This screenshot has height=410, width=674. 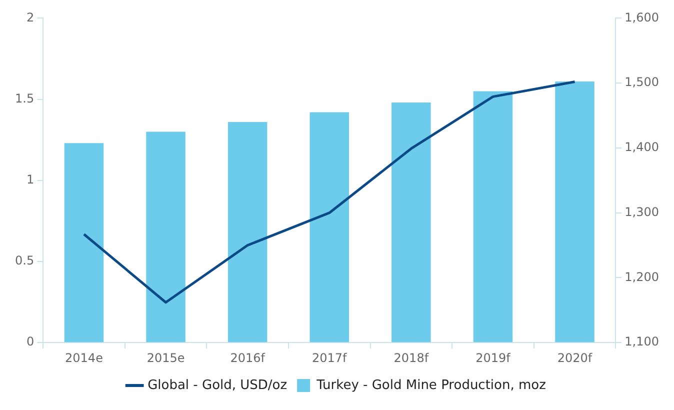 I want to click on y2-tick-label: 1,300, so click(x=642, y=211).